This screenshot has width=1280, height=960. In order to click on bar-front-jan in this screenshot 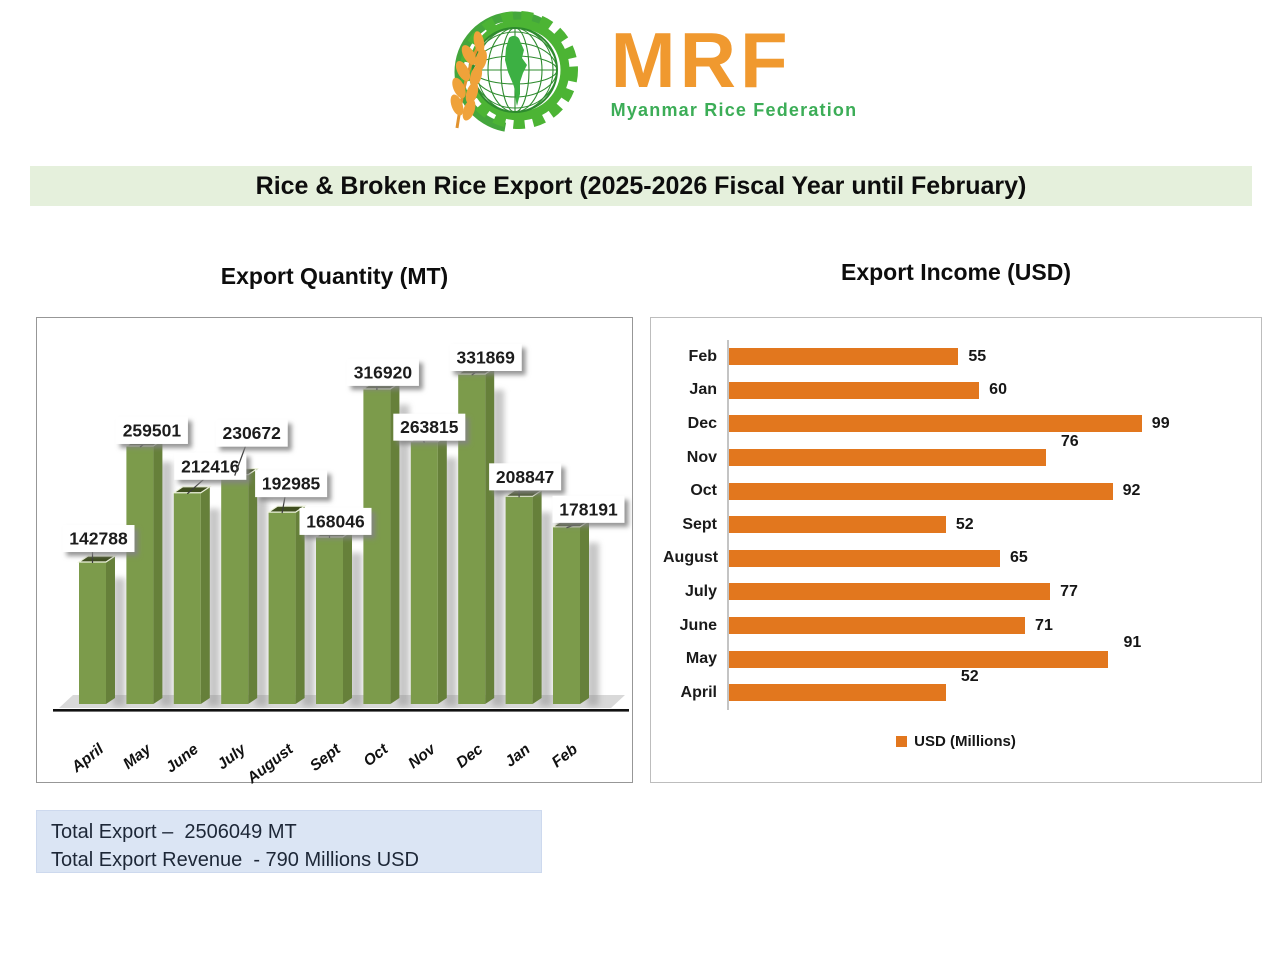, I will do `click(519, 600)`.